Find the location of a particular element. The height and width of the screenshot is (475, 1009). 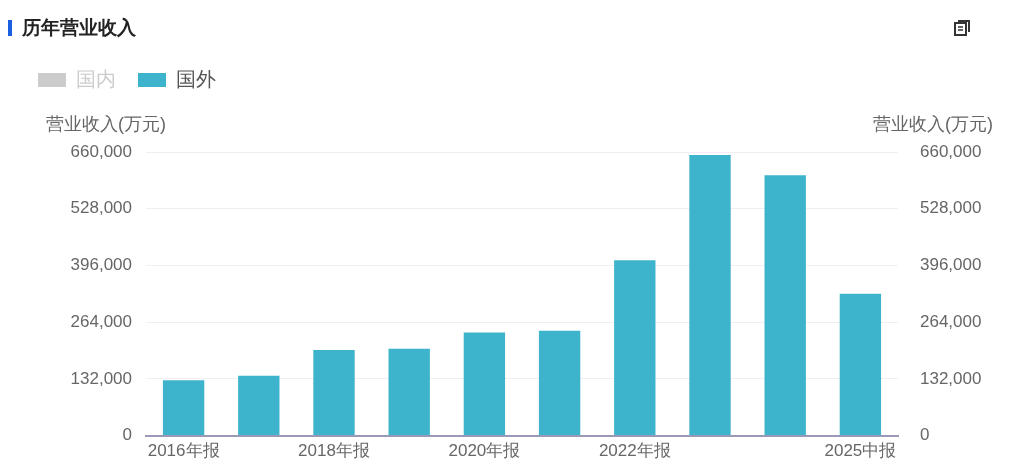

x-tick-label: 2022年报 is located at coordinates (634, 451).